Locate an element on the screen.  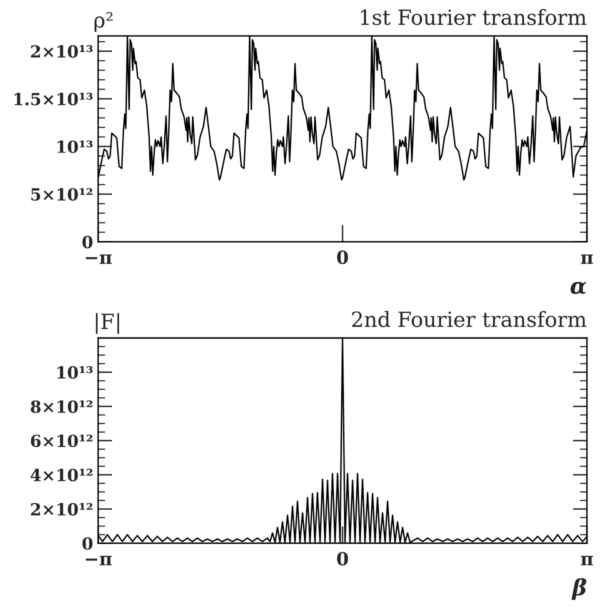
y-tick-label: 6×10¹² is located at coordinates (61, 441).